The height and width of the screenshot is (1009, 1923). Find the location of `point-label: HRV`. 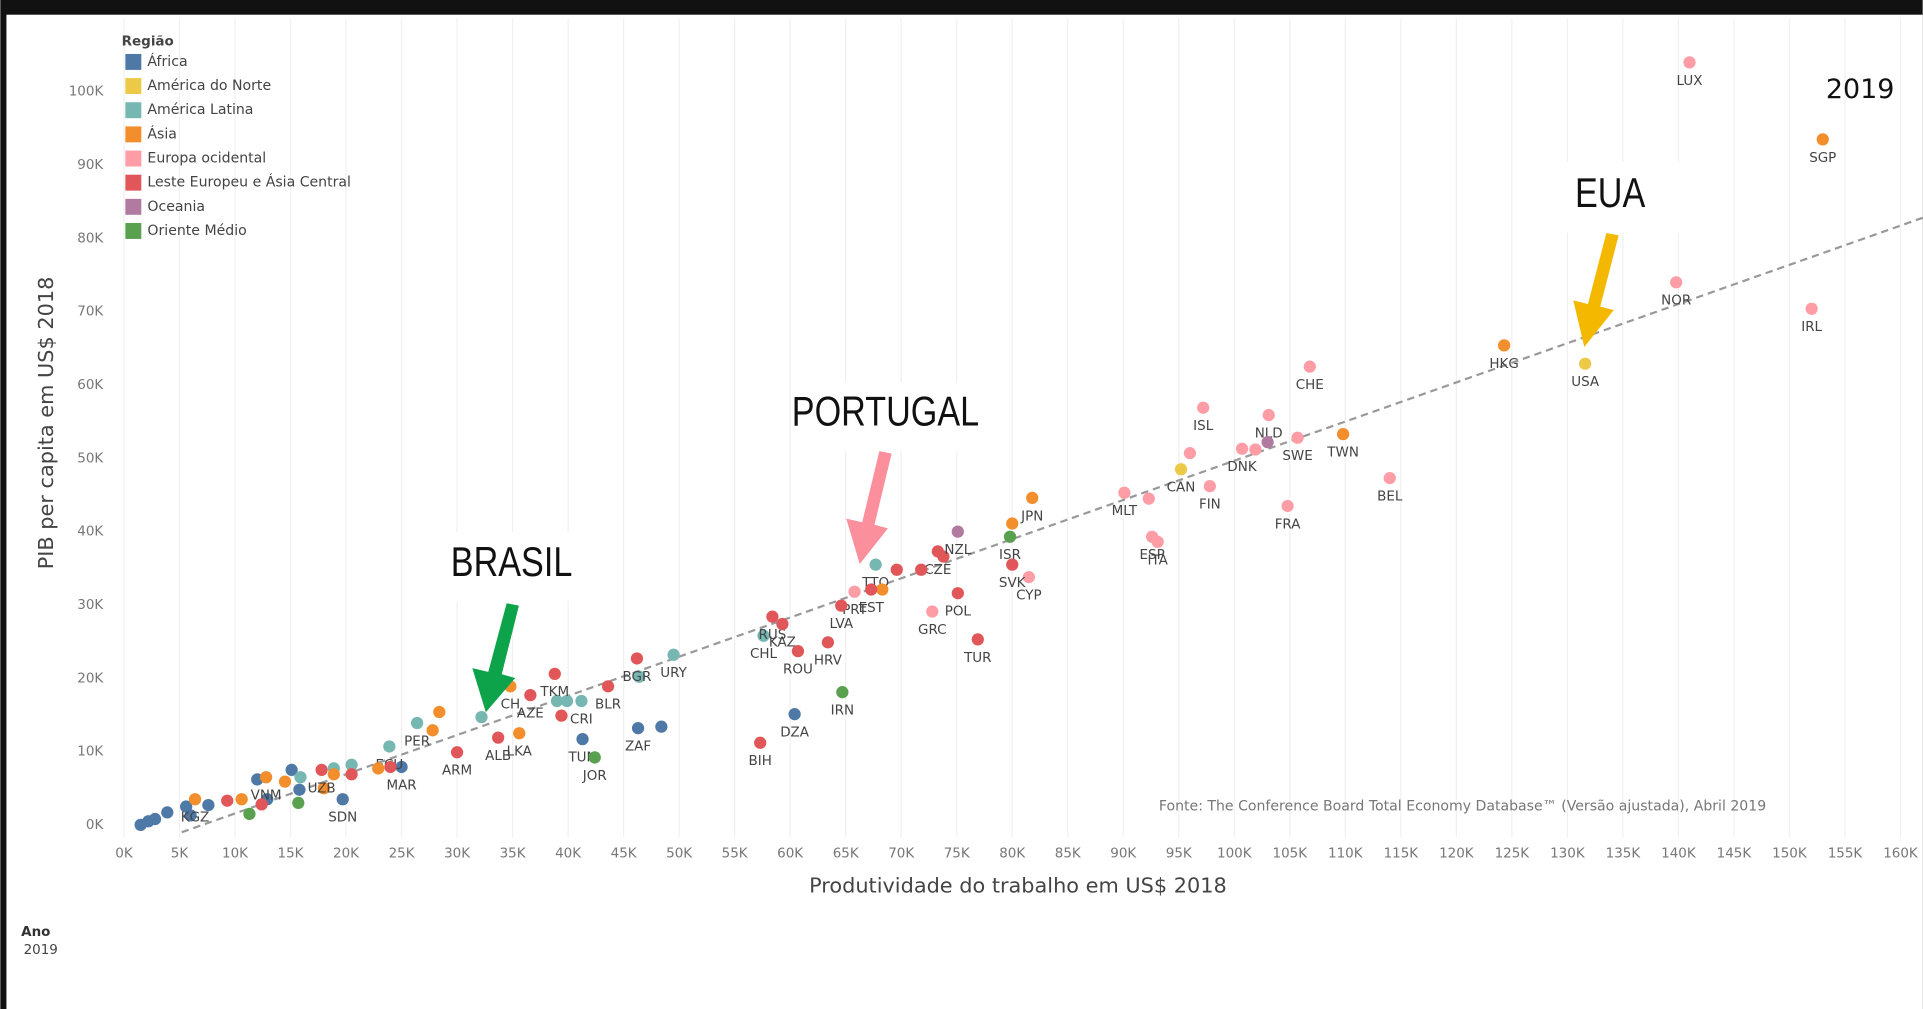

point-label: HRV is located at coordinates (828, 661).